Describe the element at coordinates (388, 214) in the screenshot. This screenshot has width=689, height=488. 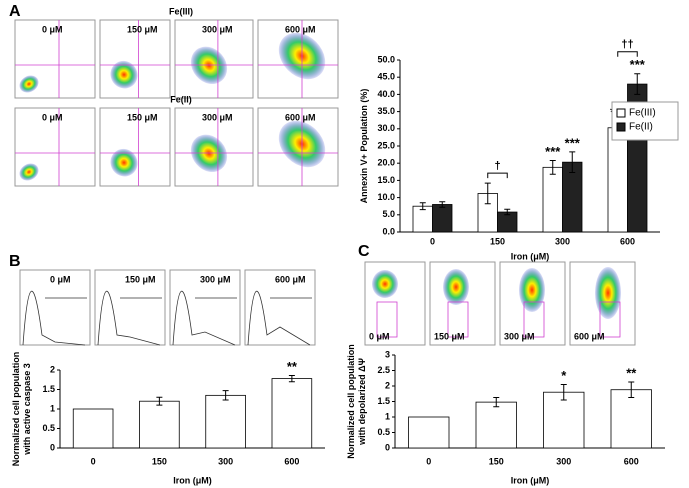
I see `y-tick-label: 5.0` at that location.